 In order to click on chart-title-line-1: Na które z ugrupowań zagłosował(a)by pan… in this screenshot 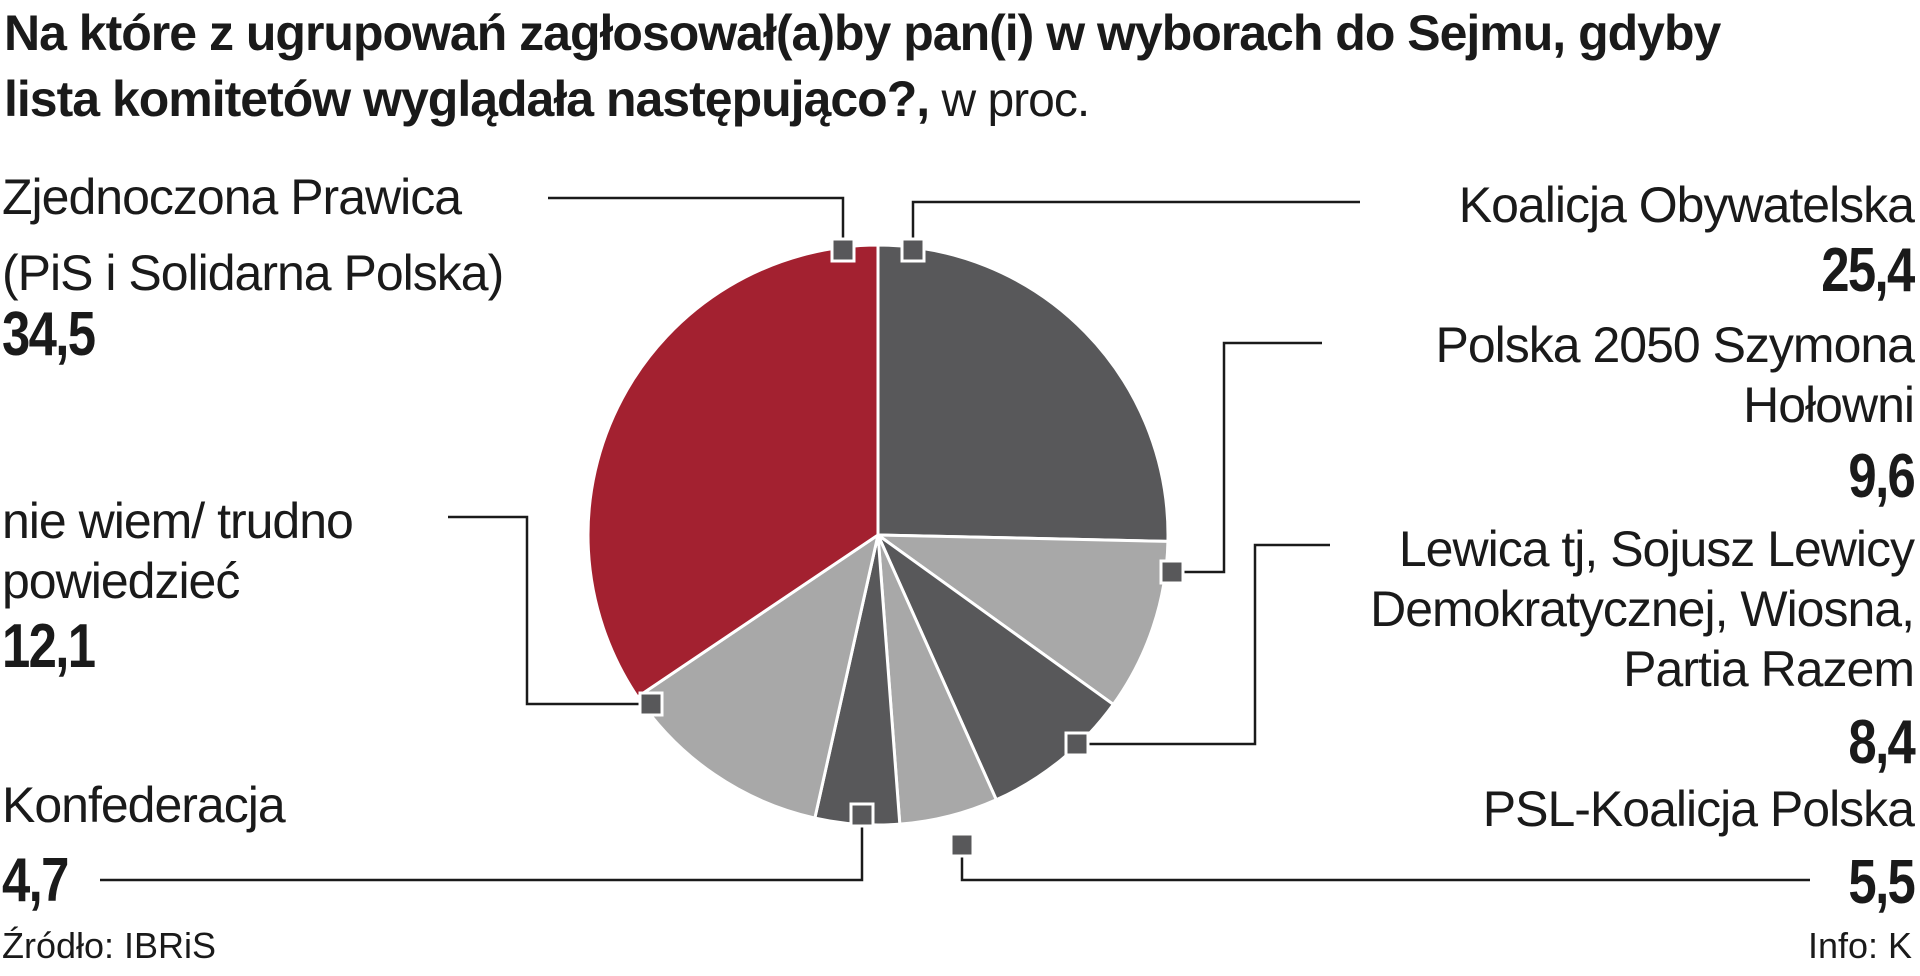, I will do `click(862, 33)`.